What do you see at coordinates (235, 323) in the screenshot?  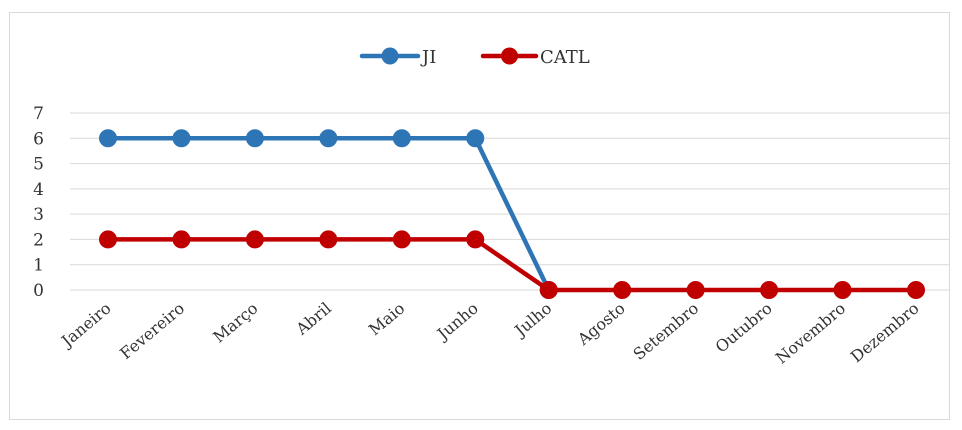 I see `x-tick-label: Março` at bounding box center [235, 323].